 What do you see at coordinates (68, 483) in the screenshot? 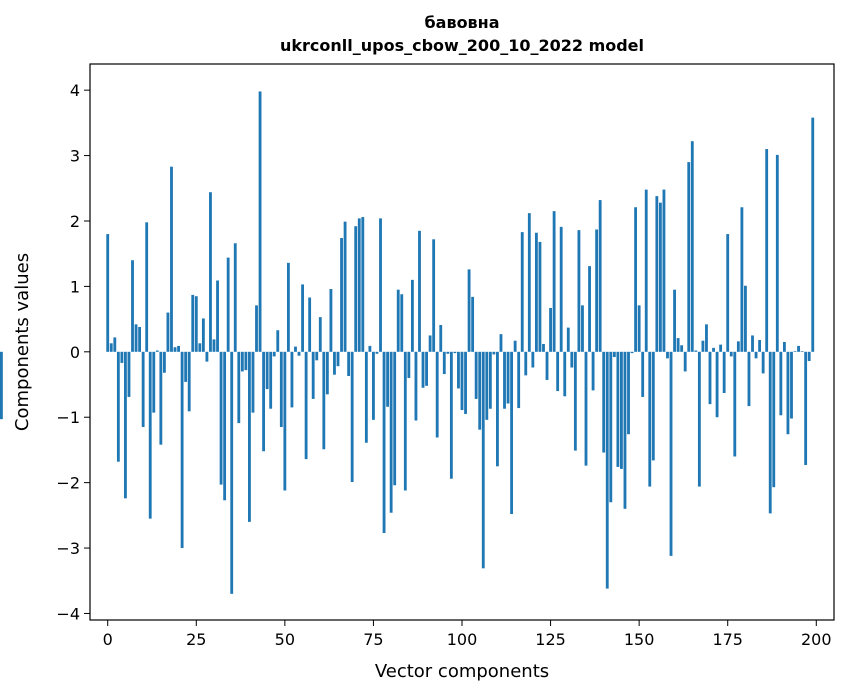
I see `y-tick-label: −2` at bounding box center [68, 483].